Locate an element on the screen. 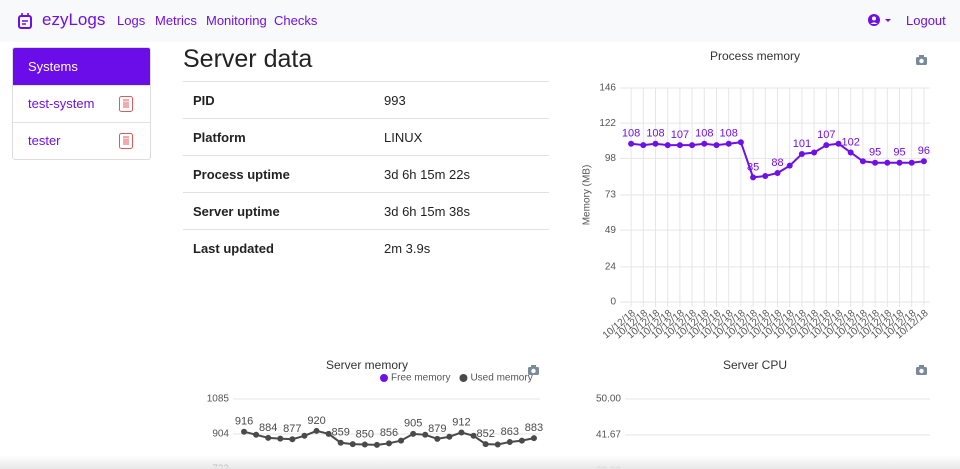 The width and height of the screenshot is (960, 469). y-tick-label: 122 is located at coordinates (607, 123).